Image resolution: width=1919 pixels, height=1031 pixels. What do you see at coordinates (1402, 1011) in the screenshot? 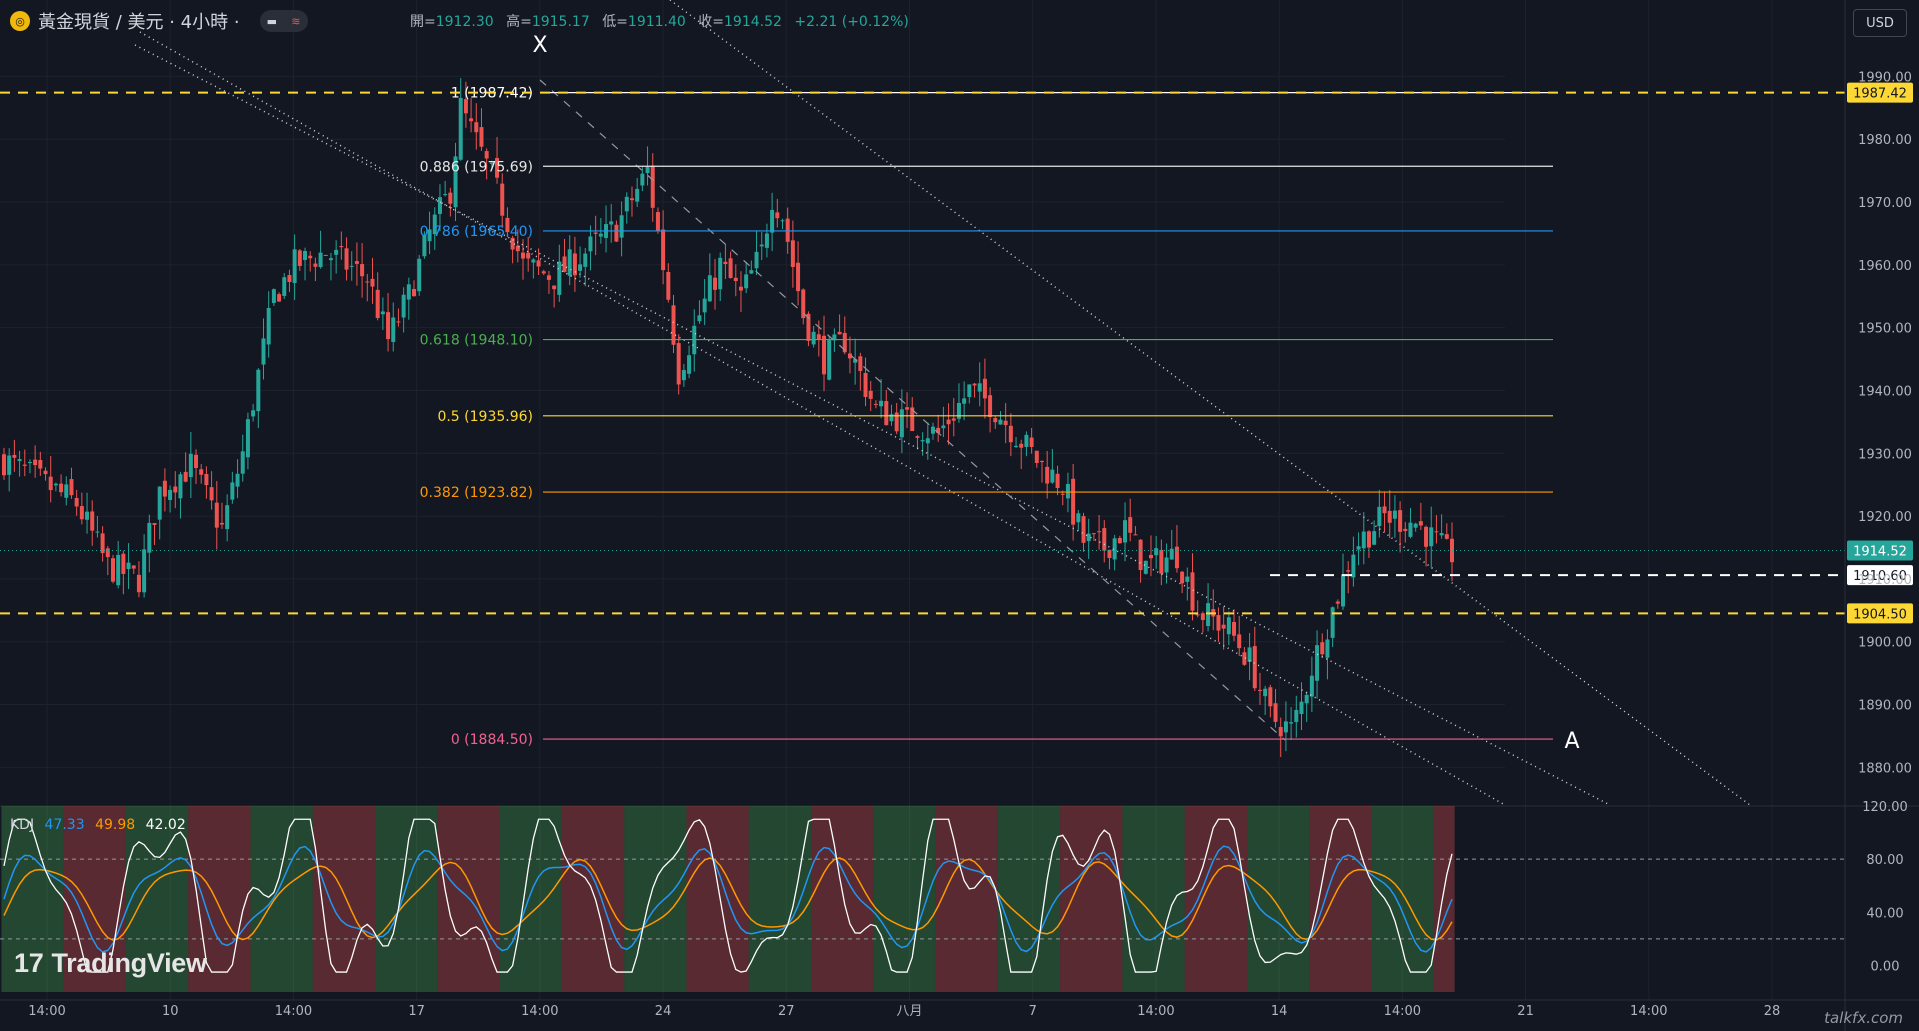
I see `x-tick-label: 14:00` at bounding box center [1402, 1011].